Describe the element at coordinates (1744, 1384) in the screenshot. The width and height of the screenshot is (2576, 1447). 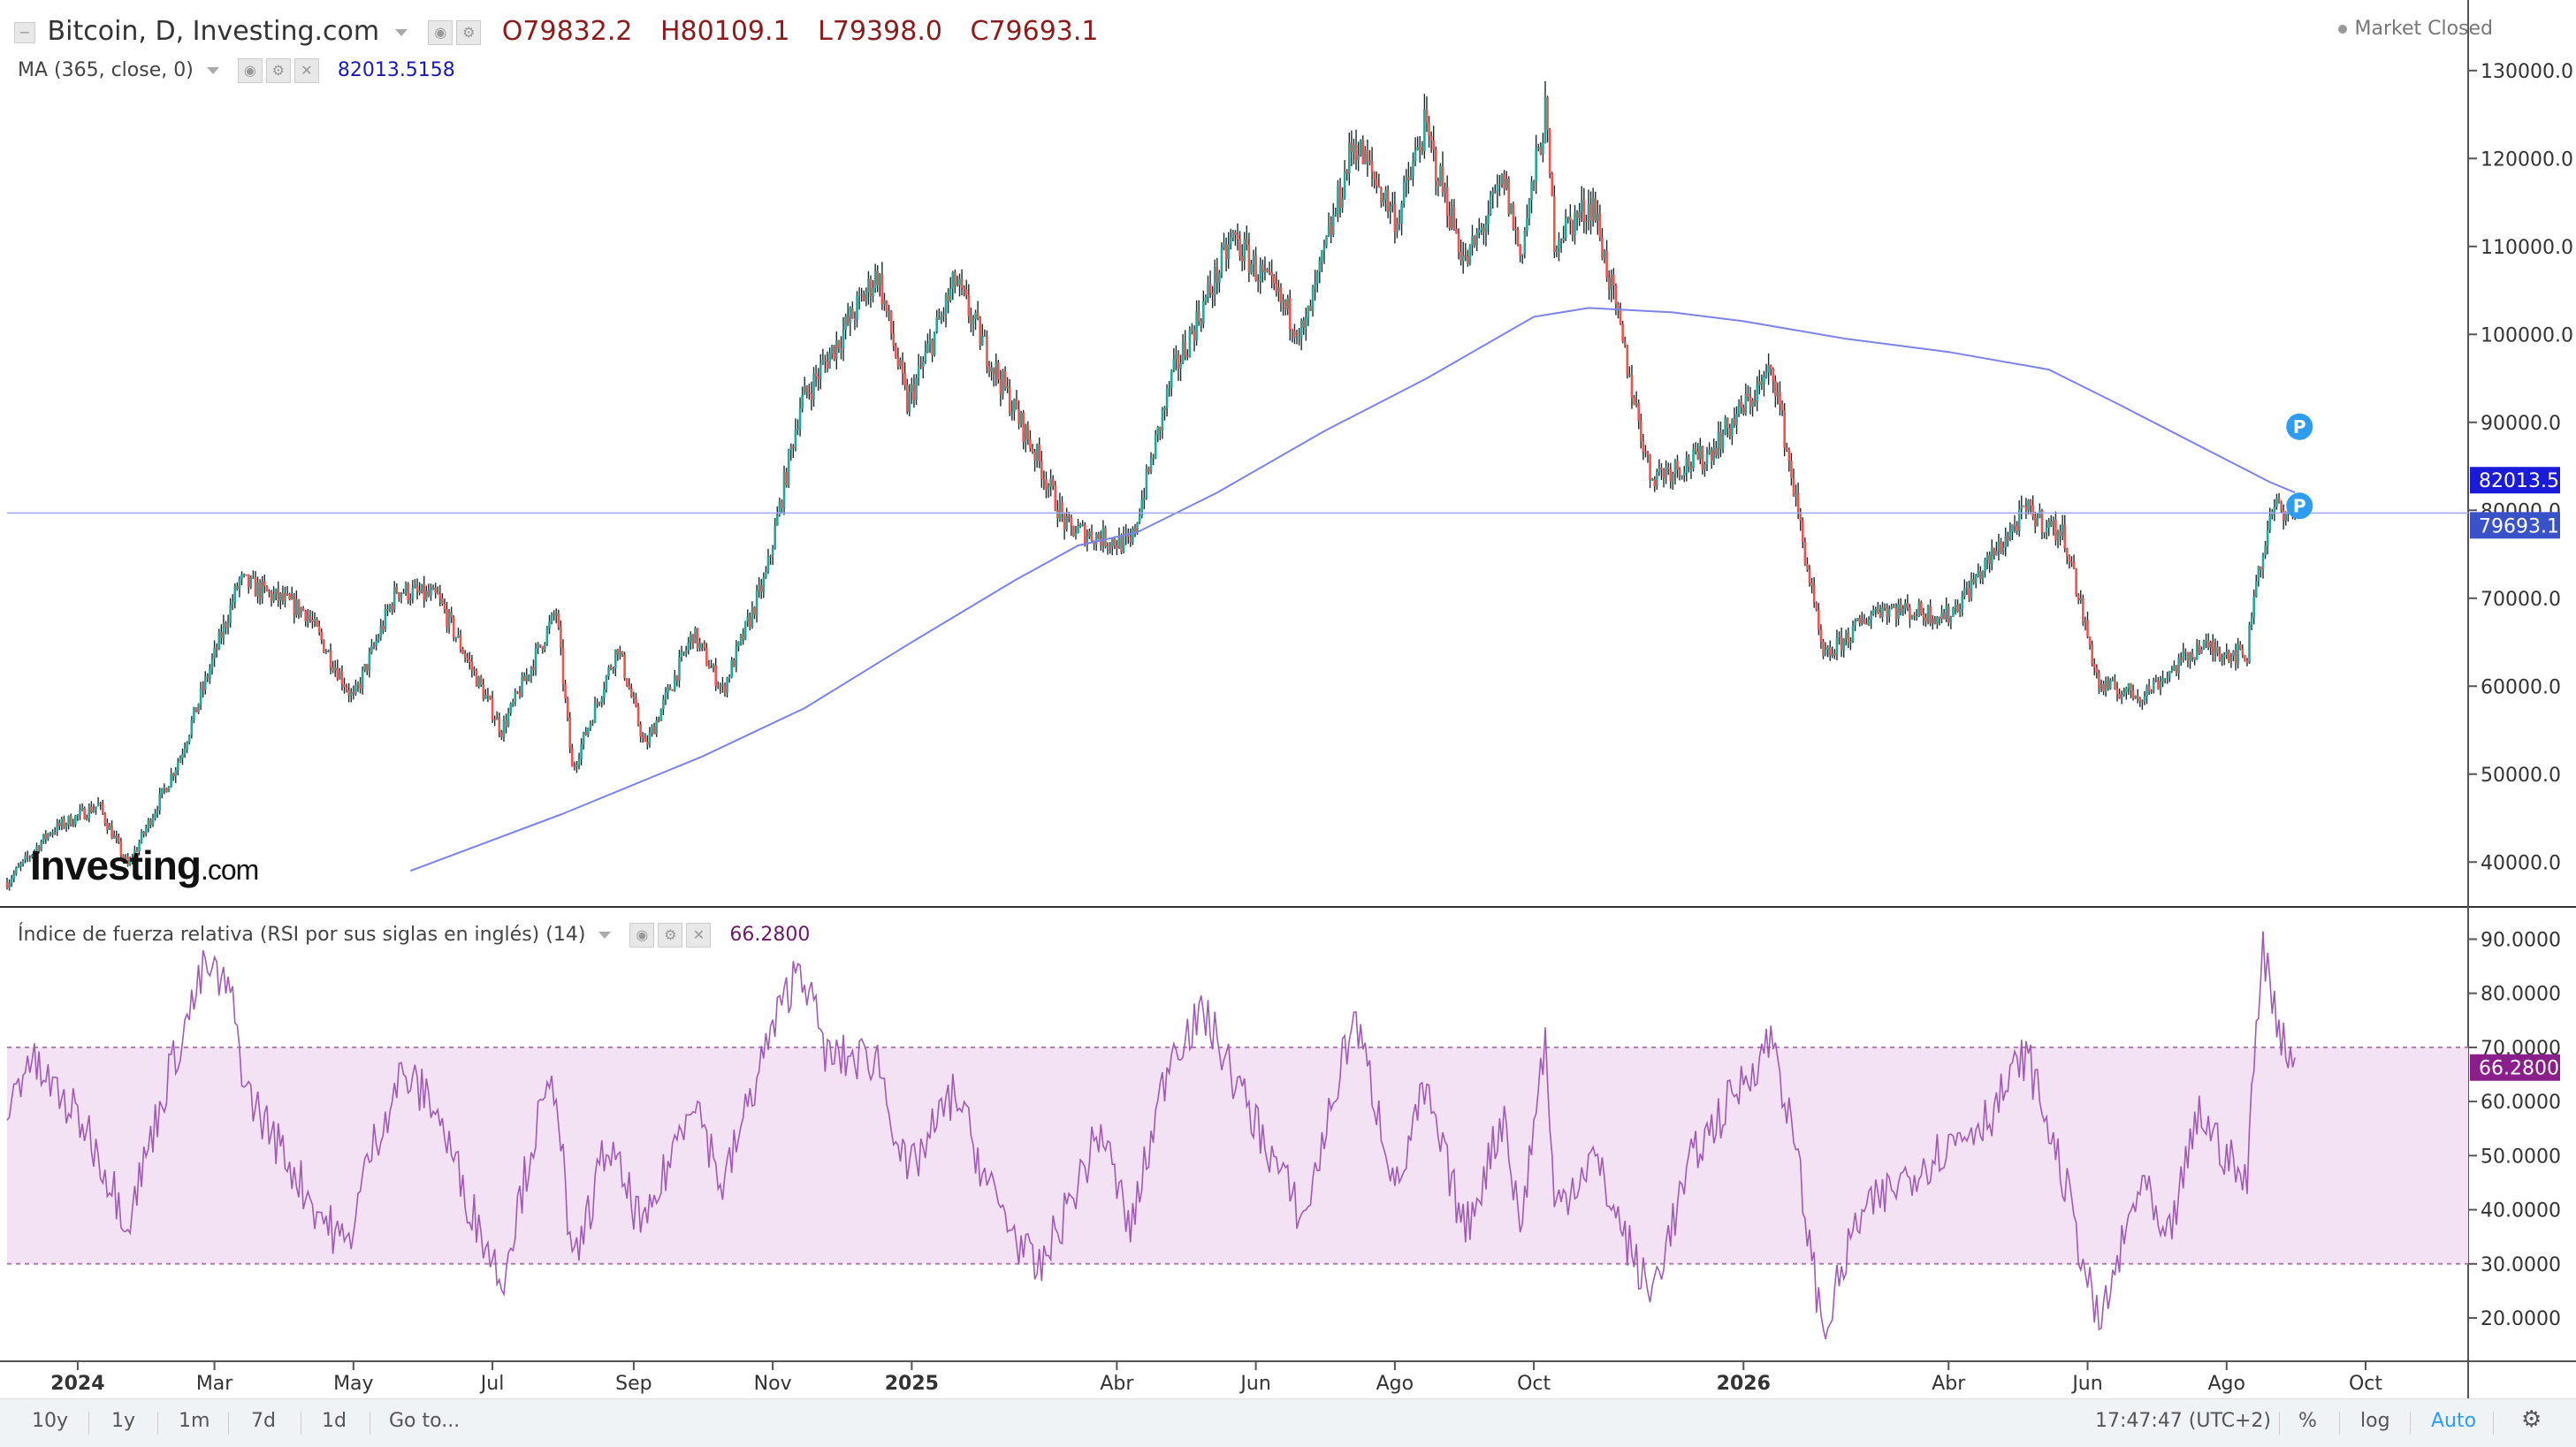
I see `time-tick-label: 2026` at that location.